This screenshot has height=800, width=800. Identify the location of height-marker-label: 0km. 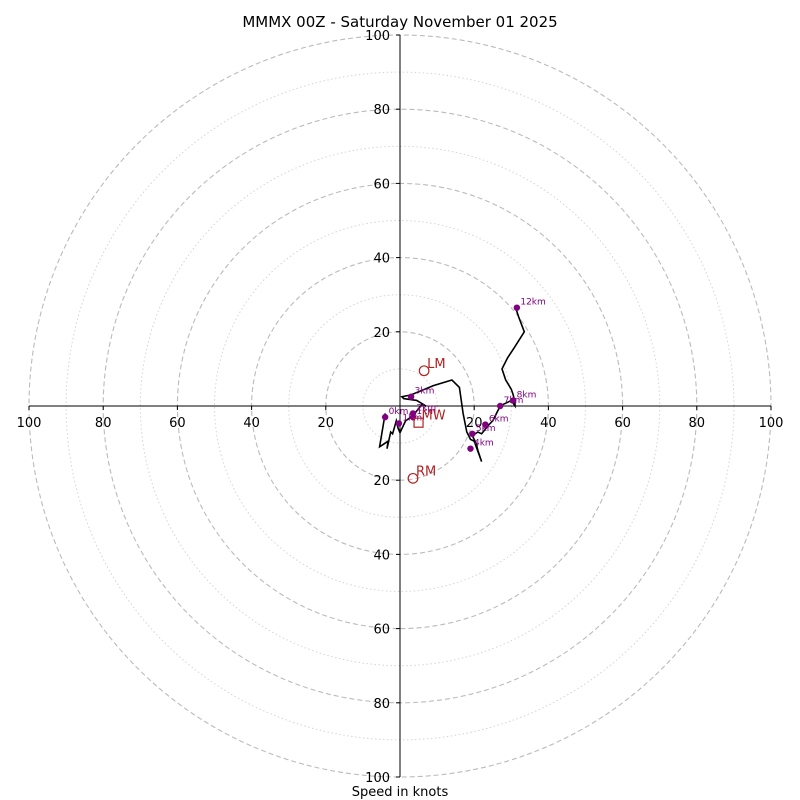
(399, 412).